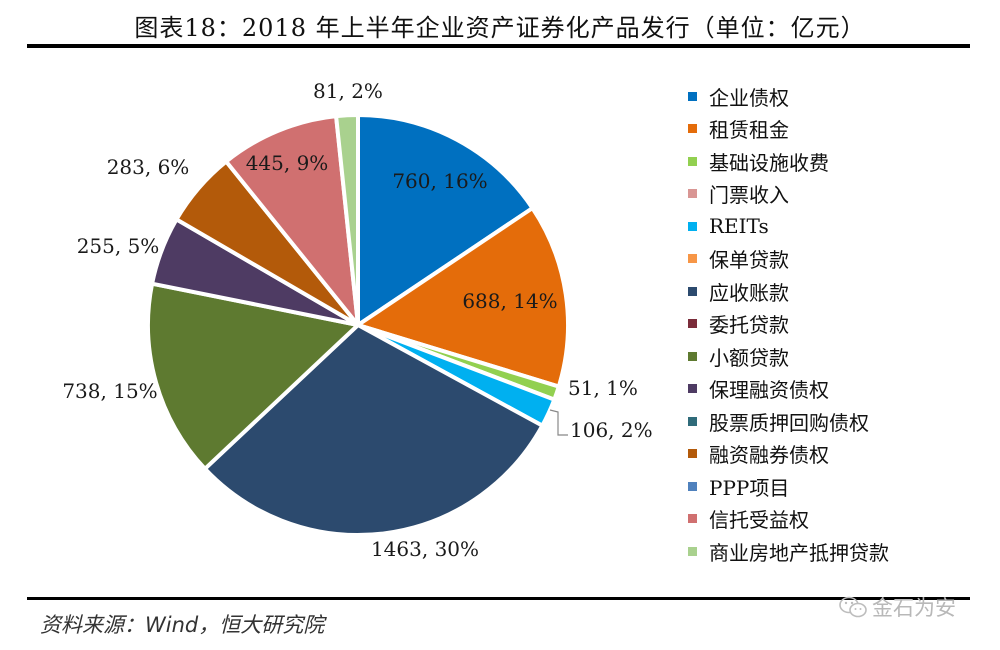 The height and width of the screenshot is (650, 1000). Describe the element at coordinates (348, 91) in the screenshot. I see `data-label-15: 81, 2%` at that location.